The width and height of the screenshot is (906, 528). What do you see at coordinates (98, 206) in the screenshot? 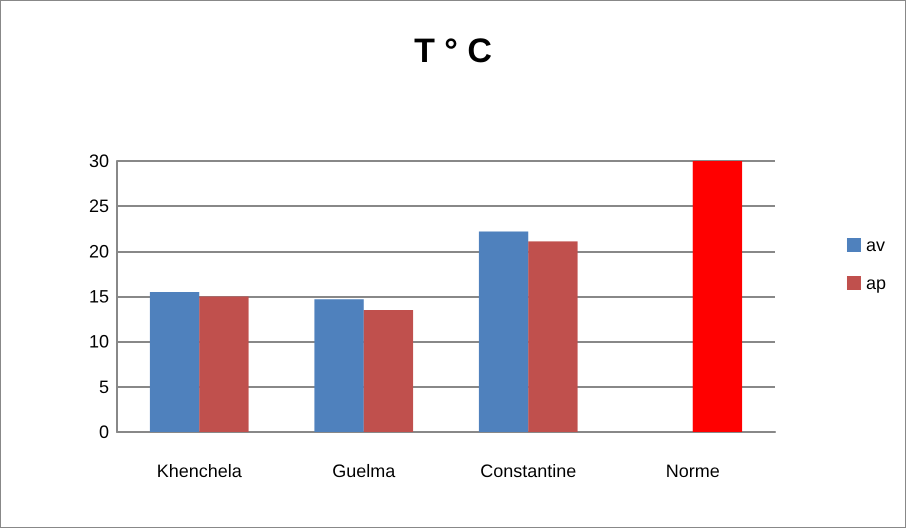
I see `y-tick-label: 25` at bounding box center [98, 206].